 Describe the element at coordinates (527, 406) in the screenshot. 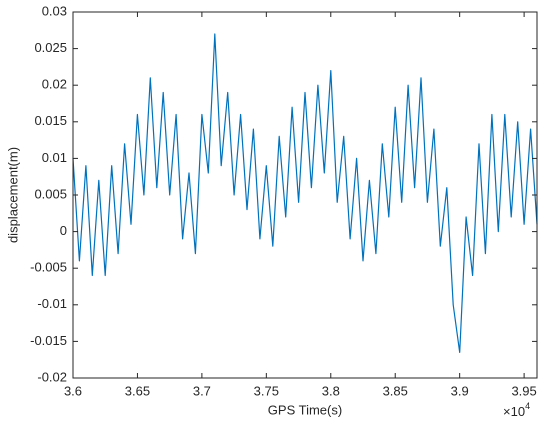

I see `x-multiplier-exponent: 4` at that location.